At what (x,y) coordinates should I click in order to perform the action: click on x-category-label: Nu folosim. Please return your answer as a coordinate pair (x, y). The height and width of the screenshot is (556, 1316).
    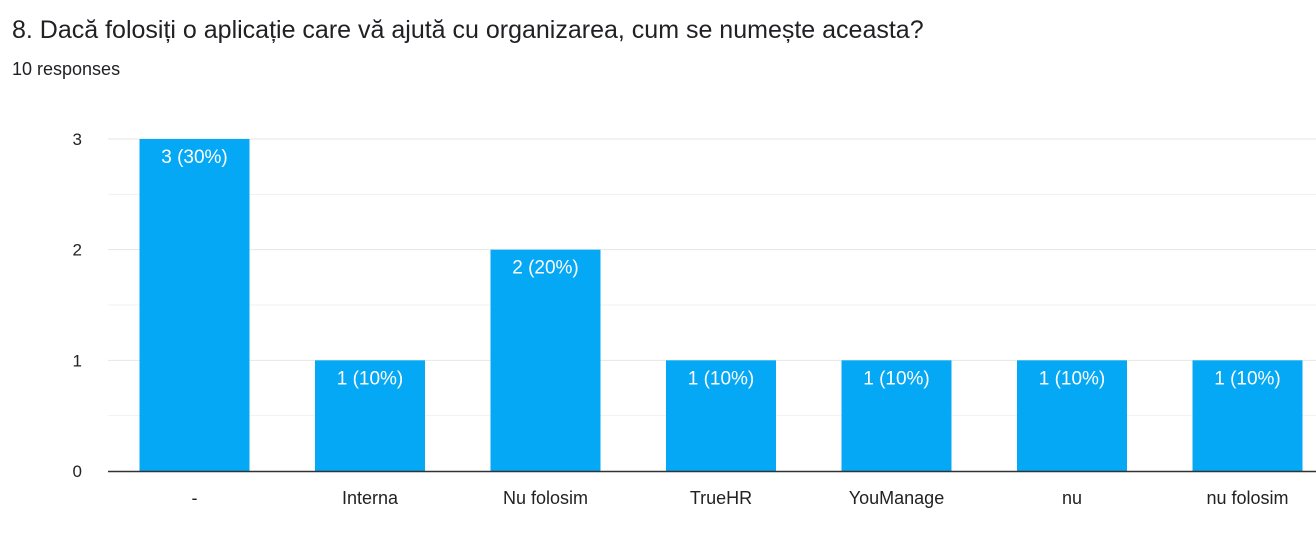
    Looking at the image, I should click on (545, 498).